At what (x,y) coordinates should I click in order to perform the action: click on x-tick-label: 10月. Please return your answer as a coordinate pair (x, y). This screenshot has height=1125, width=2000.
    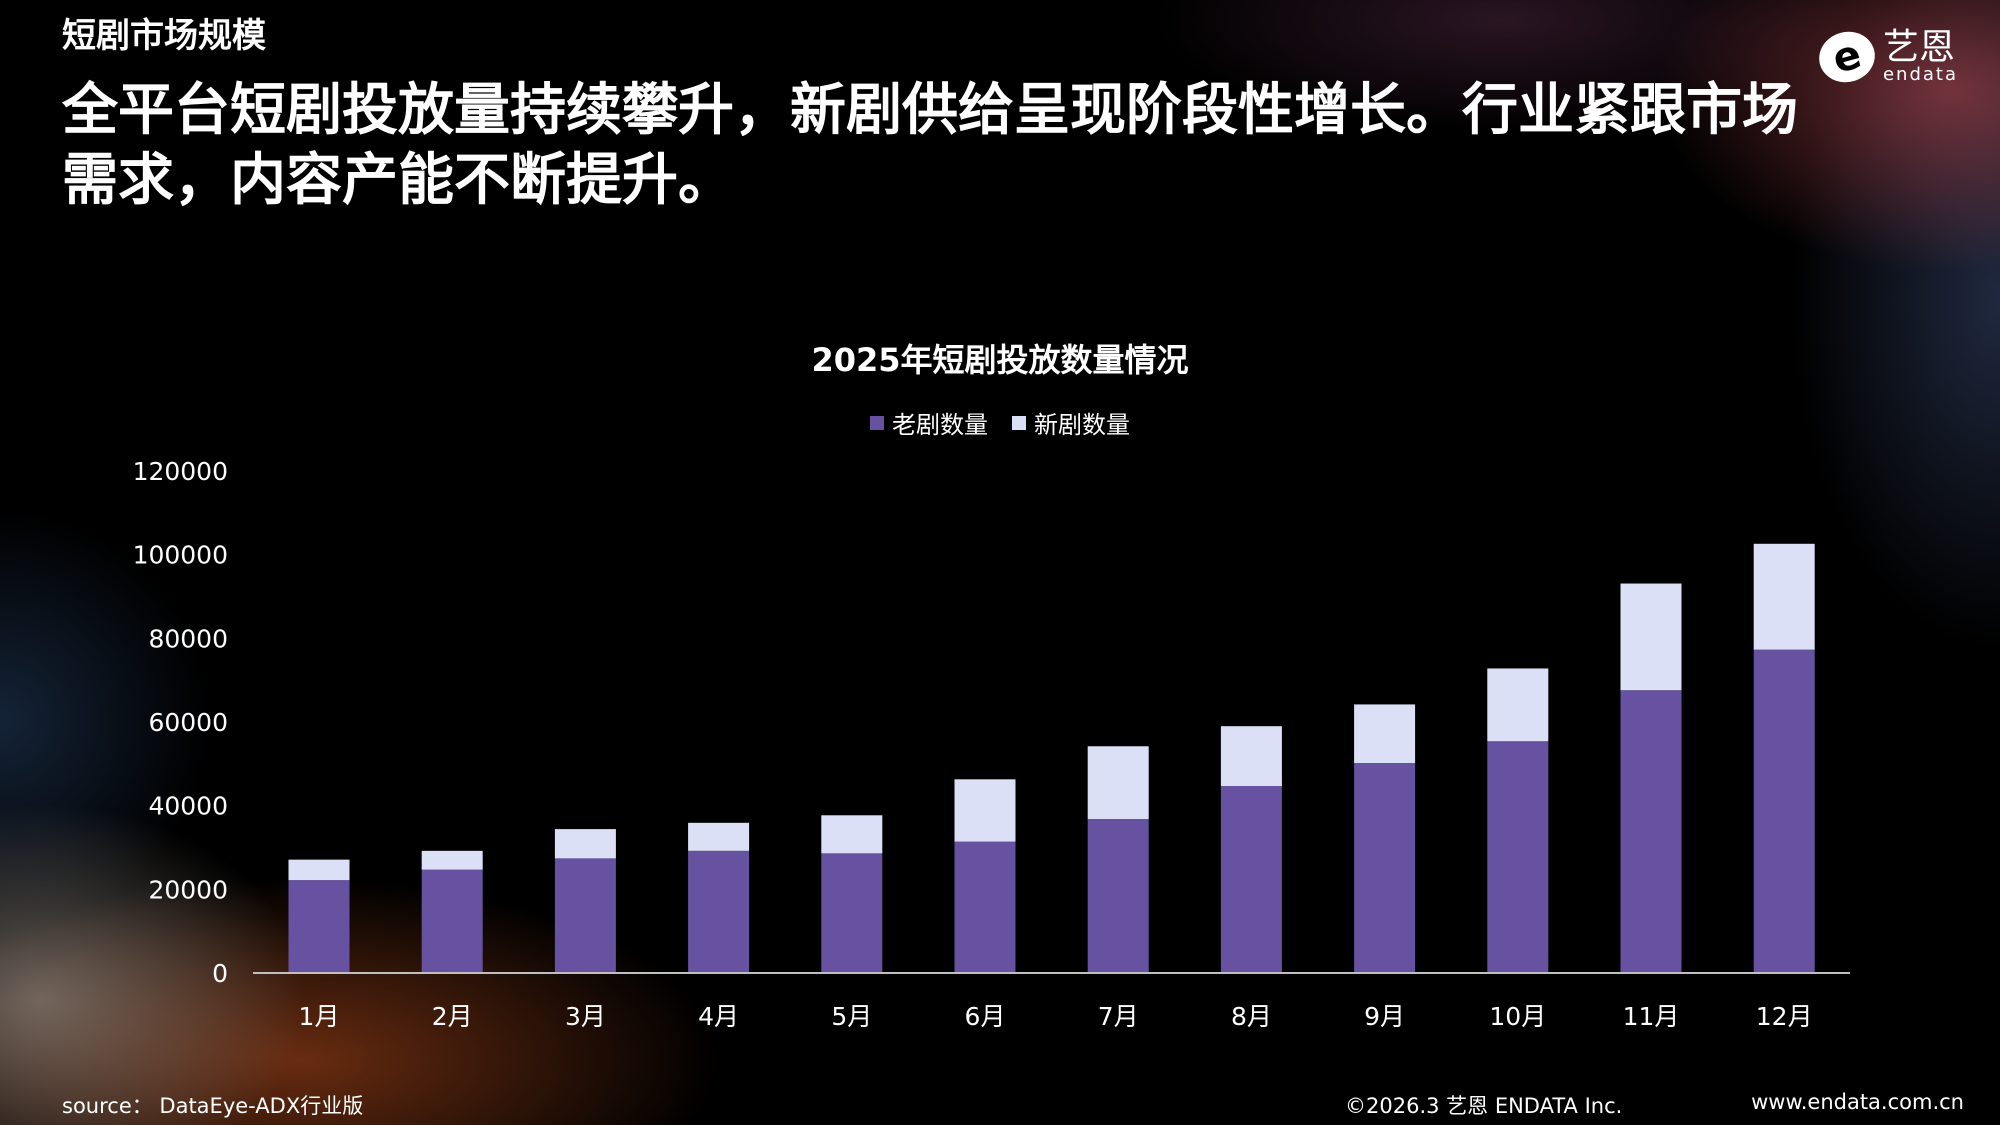
    Looking at the image, I should click on (1517, 1016).